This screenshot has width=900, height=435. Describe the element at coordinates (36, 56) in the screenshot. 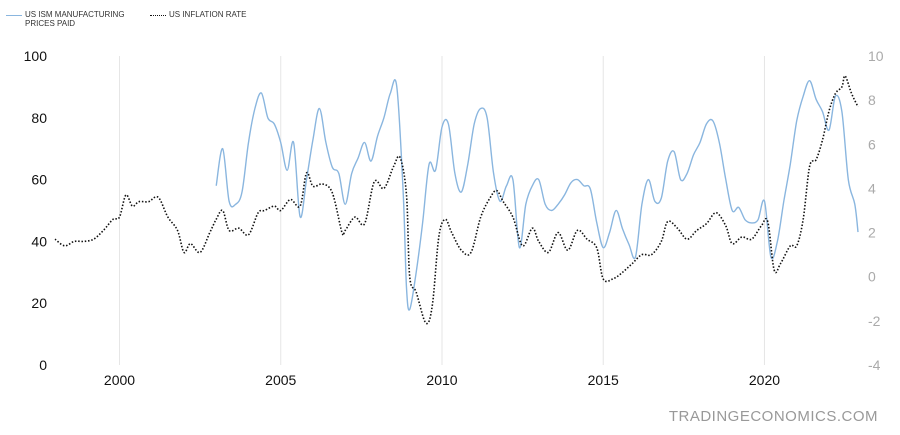

I see `y-left-tick-label-100: 100` at that location.